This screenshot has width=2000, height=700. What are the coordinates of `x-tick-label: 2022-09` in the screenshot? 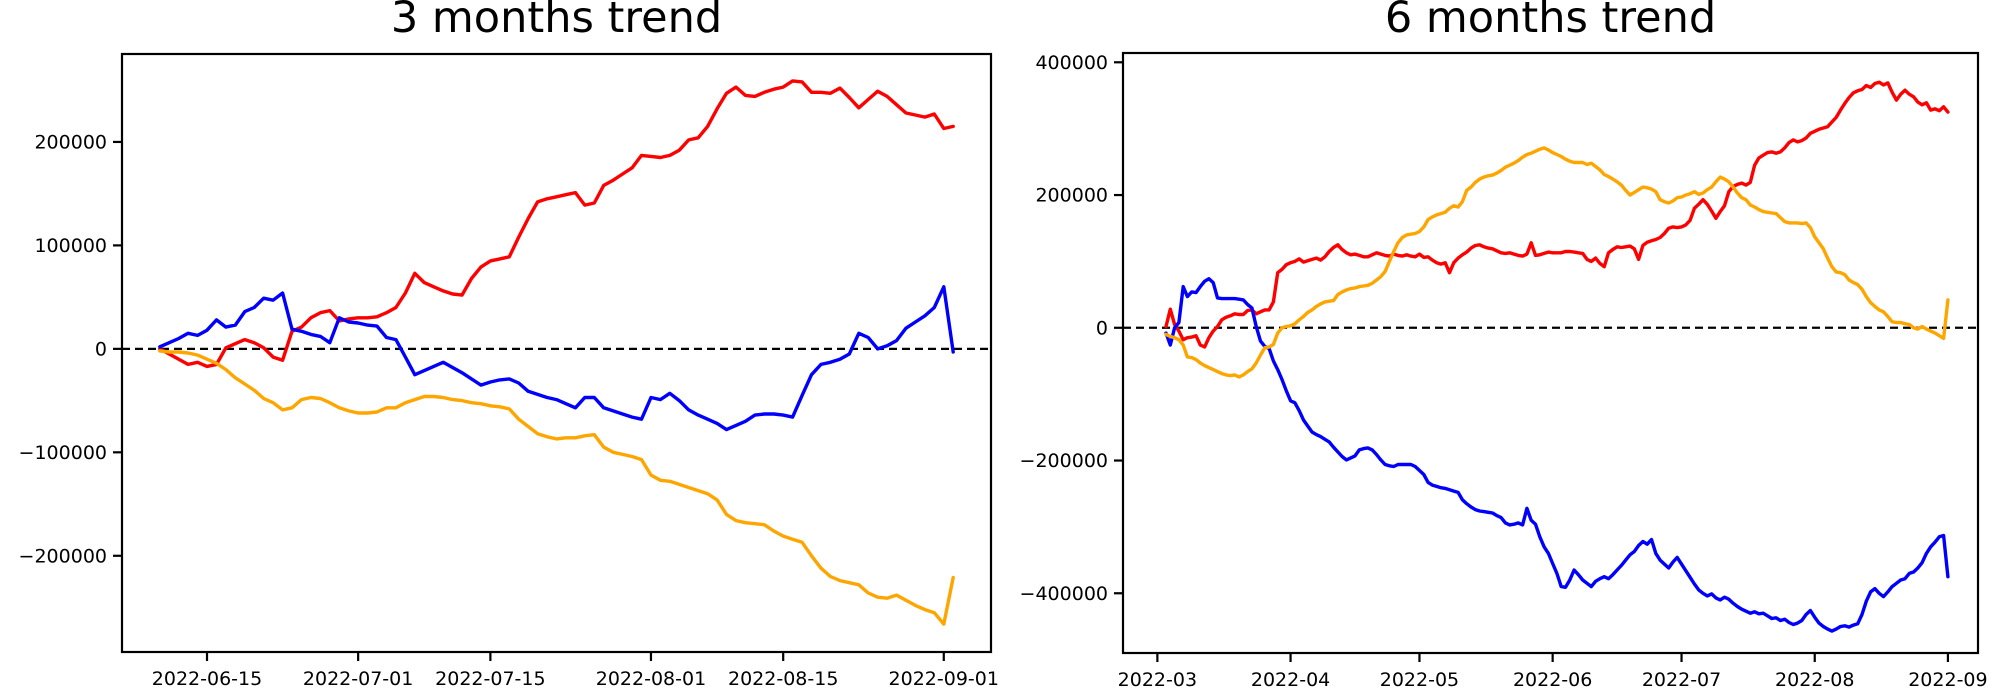 It's located at (1947, 680).